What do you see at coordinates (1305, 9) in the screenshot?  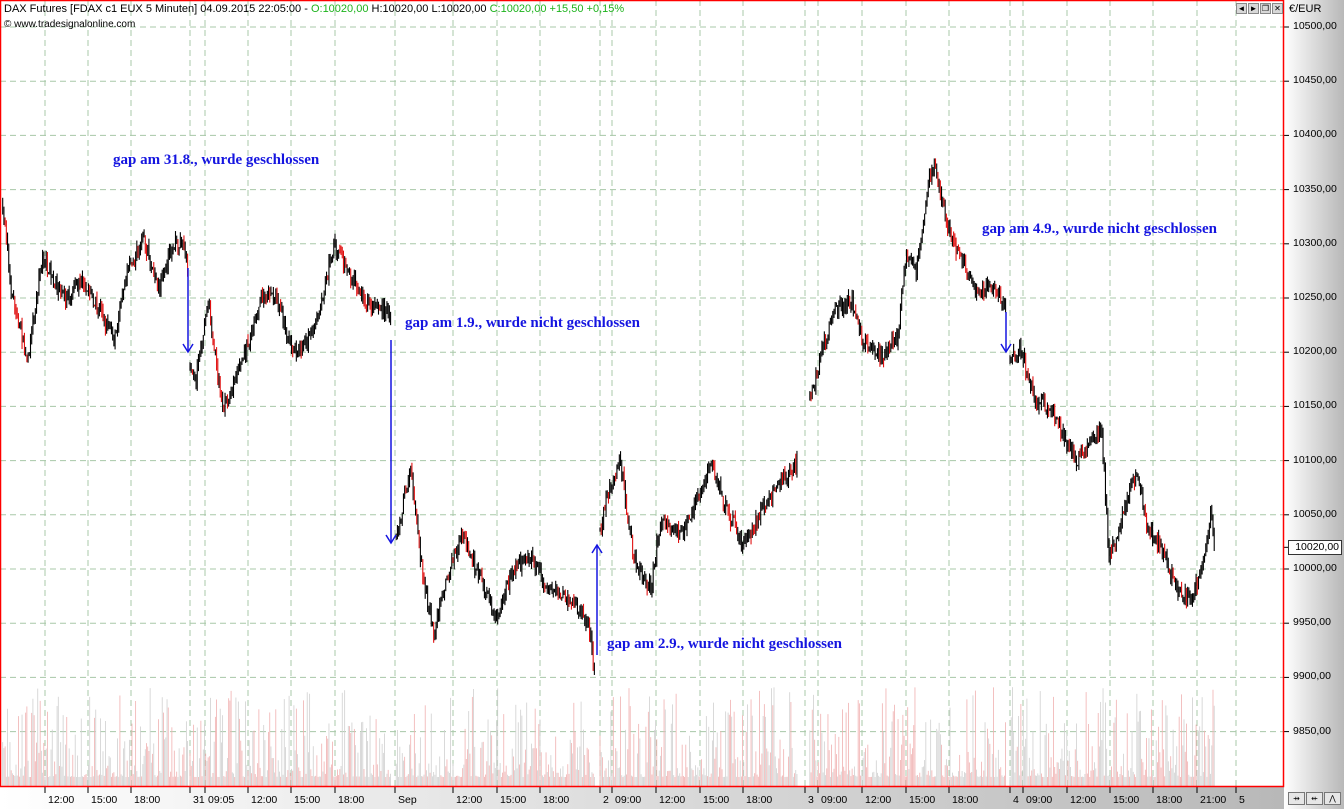 I see `currency-label: €/EUR` at bounding box center [1305, 9].